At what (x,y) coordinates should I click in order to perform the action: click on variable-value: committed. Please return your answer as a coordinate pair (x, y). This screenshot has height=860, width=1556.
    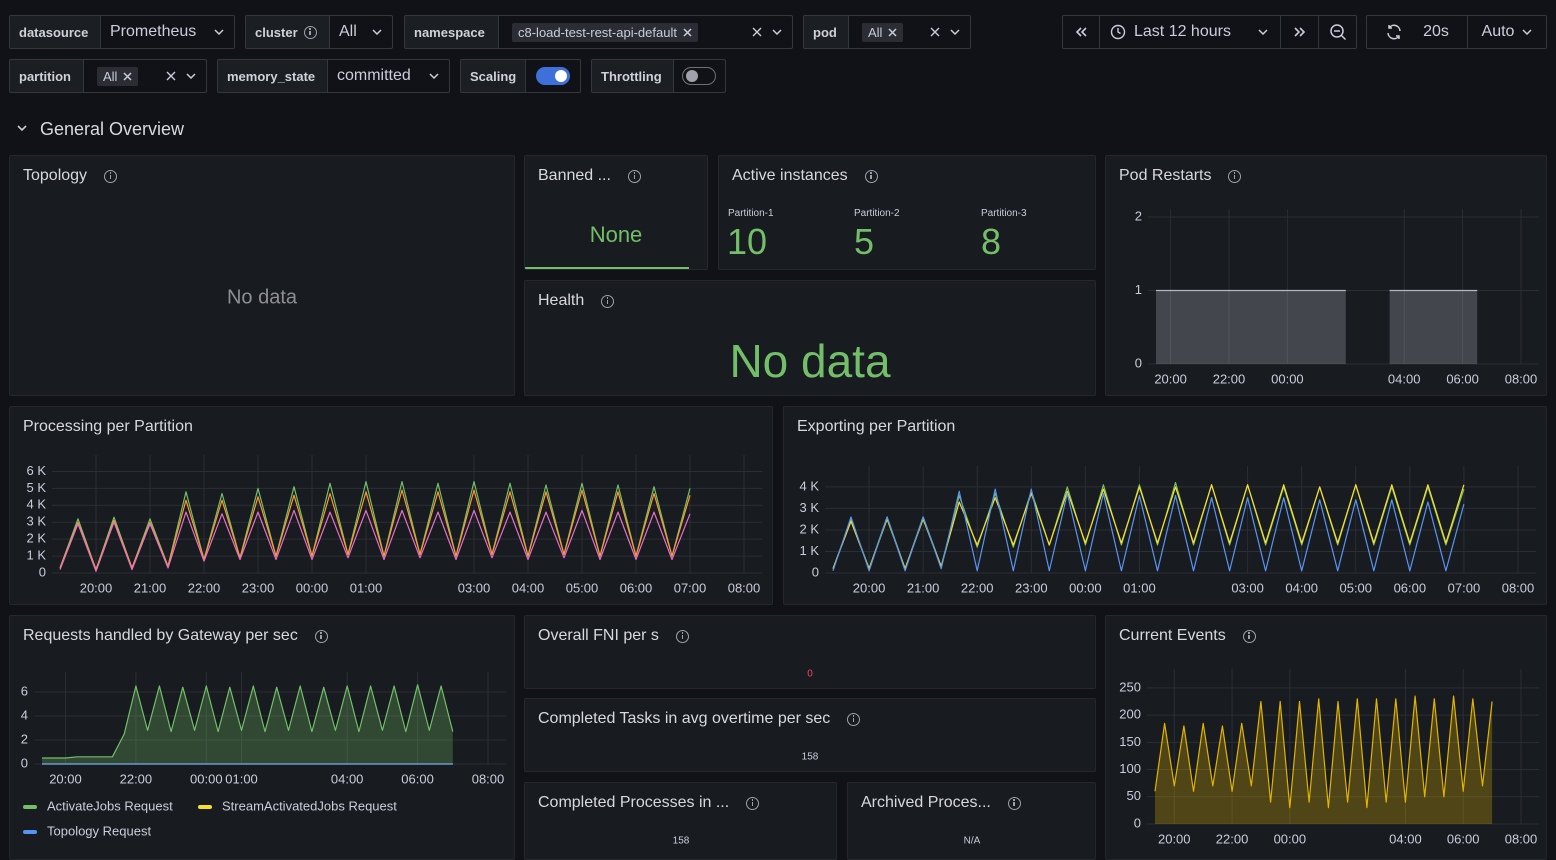
    Looking at the image, I should click on (374, 76).